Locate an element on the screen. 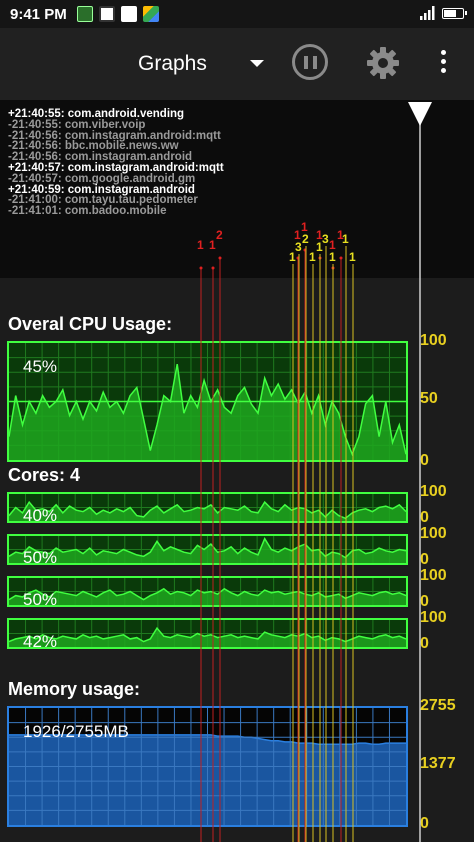 The width and height of the screenshot is (474, 842). cores-label: Cores: 4 is located at coordinates (44, 475).